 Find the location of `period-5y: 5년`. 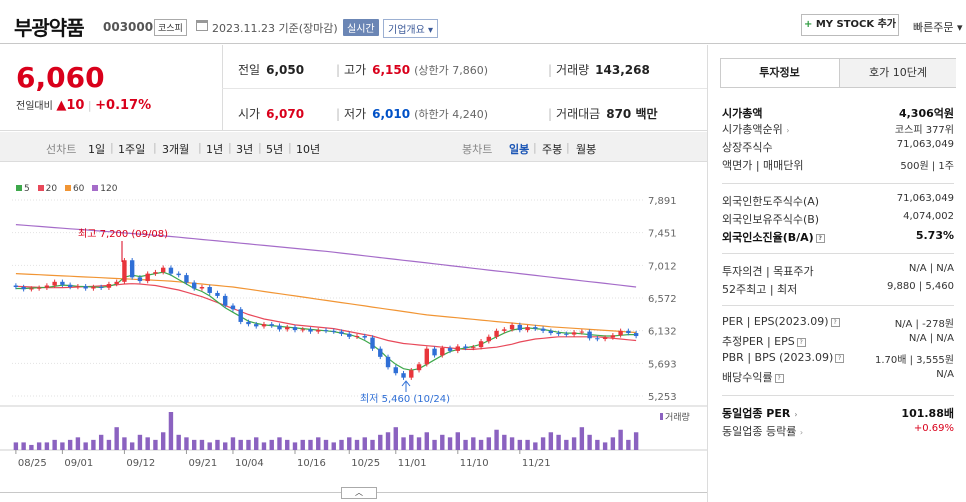

period-5y: 5년 is located at coordinates (275, 149).